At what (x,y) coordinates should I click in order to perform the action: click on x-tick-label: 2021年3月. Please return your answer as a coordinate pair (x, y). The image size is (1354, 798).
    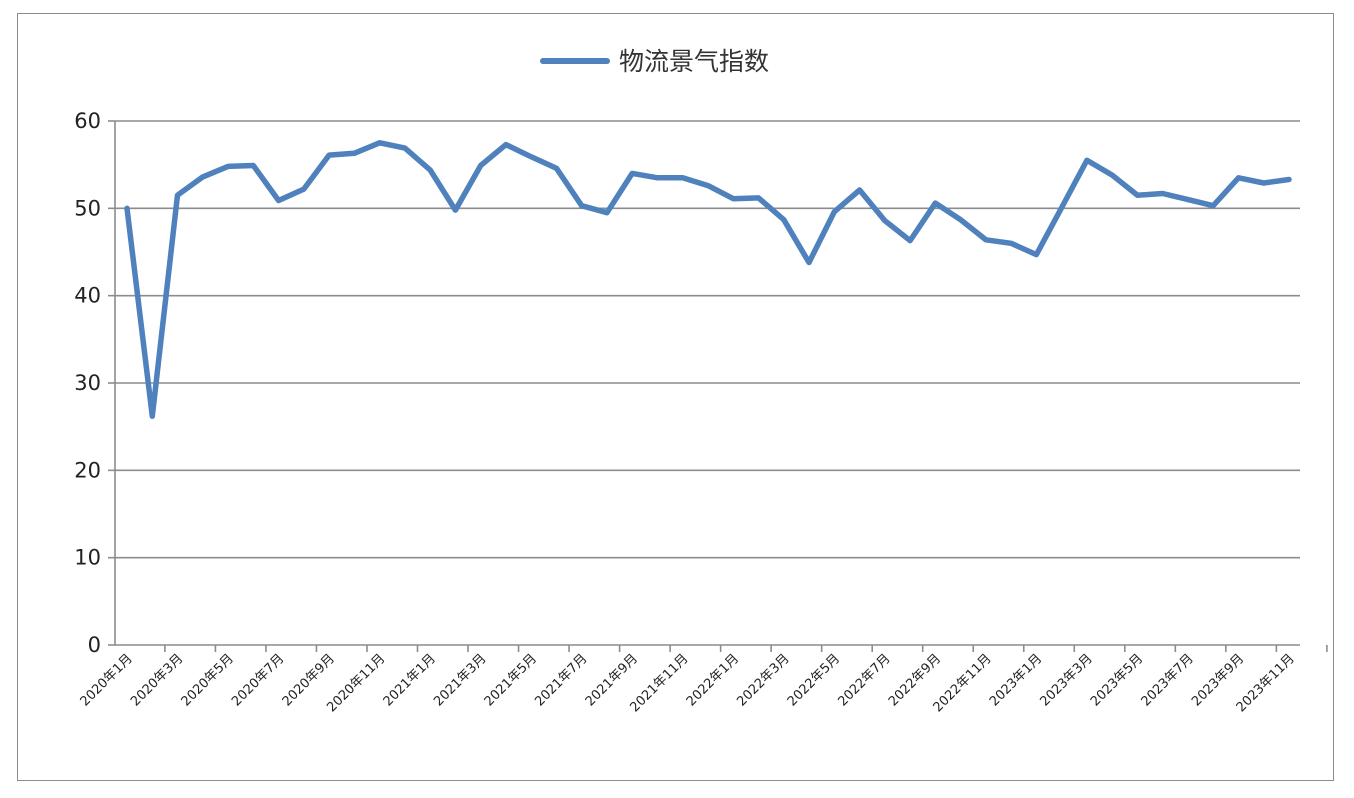
    Looking at the image, I should click on (460, 680).